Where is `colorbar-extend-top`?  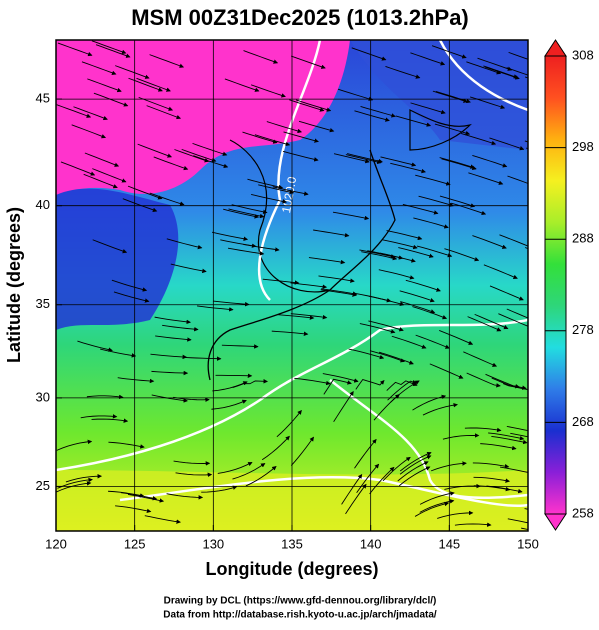
colorbar-extend-top is located at coordinates (555, 48).